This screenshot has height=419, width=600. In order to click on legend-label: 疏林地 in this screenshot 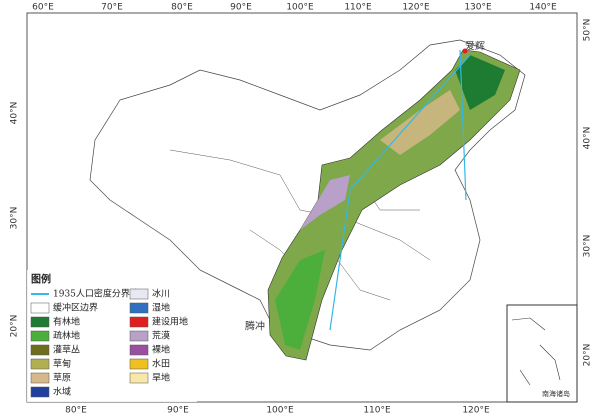, I will do `click(66, 336)`.